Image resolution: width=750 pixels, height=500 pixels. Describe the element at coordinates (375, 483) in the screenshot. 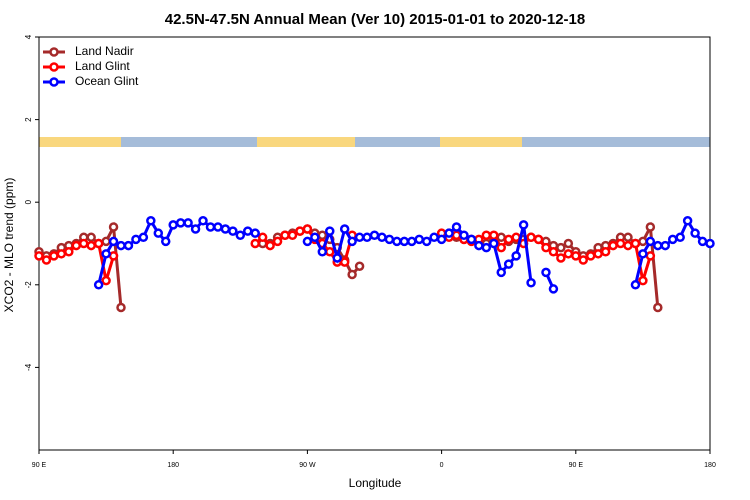

I see `x-axis-label: Longitude` at that location.